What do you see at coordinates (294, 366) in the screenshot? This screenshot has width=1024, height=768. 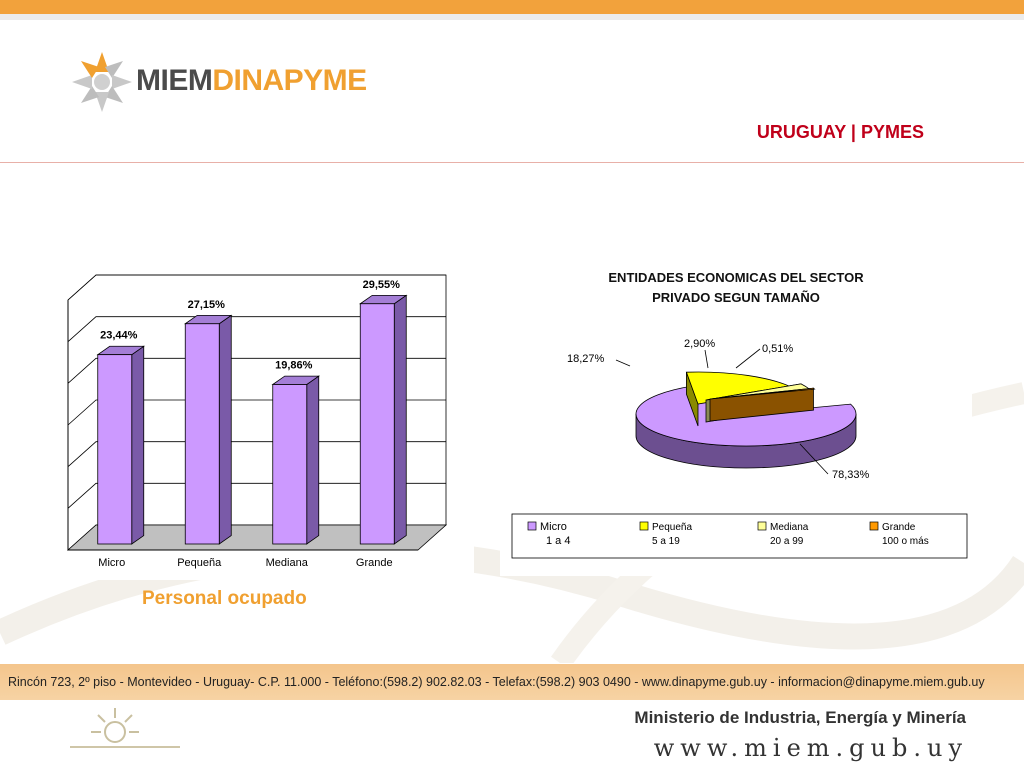 I see `bar-value-label: 19,86%` at bounding box center [294, 366].